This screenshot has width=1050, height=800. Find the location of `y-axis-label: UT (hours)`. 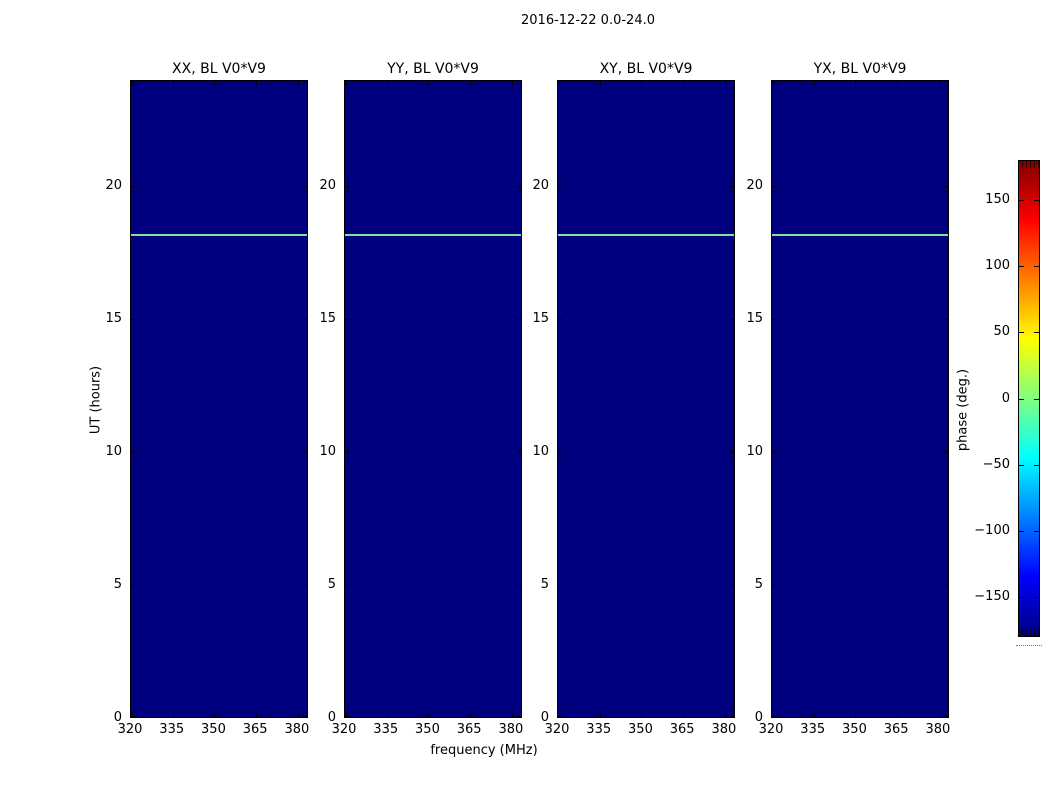

y-axis-label: UT (hours) is located at coordinates (96, 400).